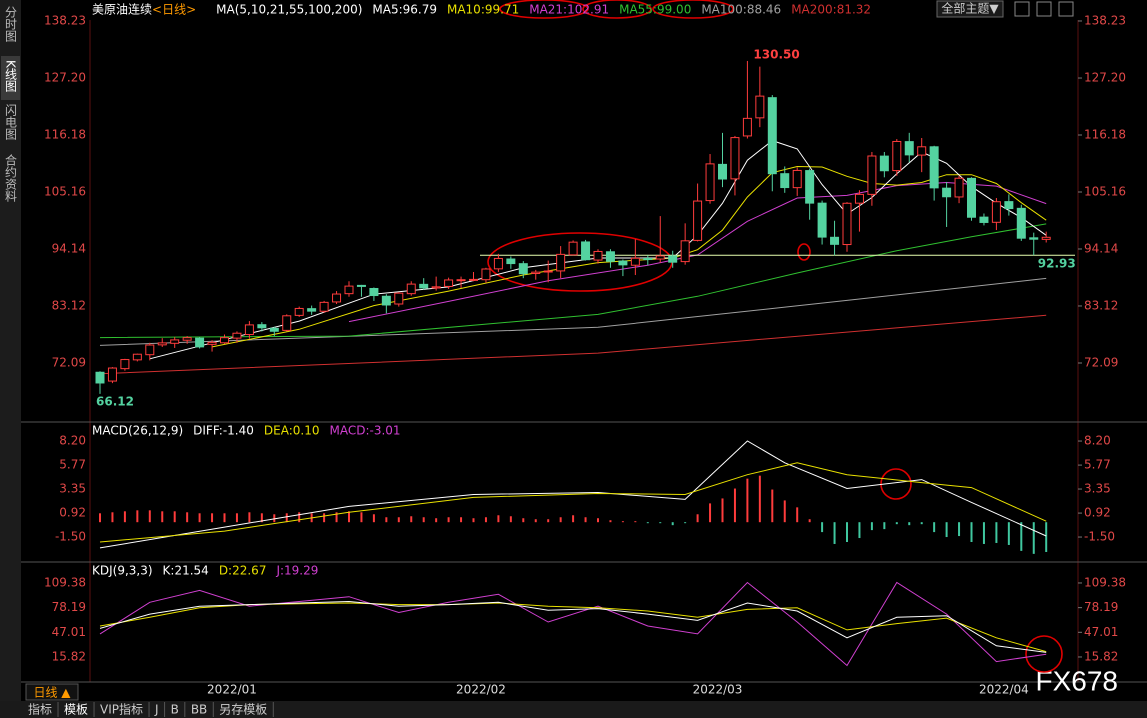  What do you see at coordinates (1097, 465) in the screenshot?
I see `y-tick-label: 5.77` at bounding box center [1097, 465].